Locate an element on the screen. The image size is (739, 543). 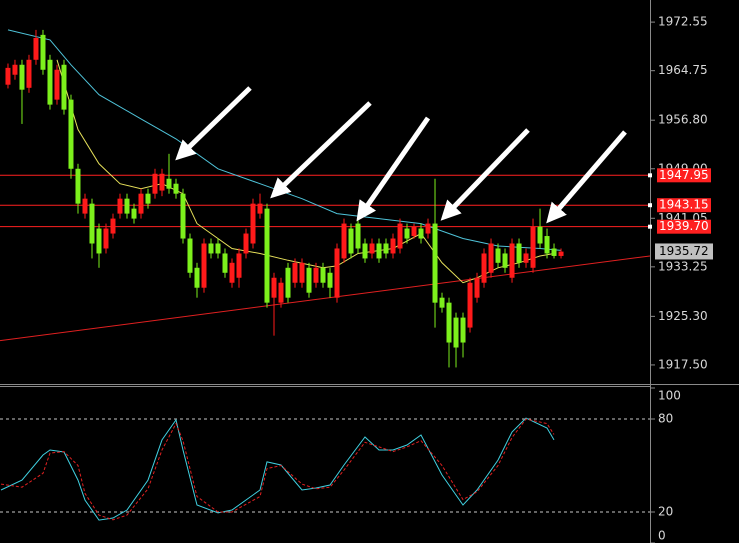
y-tick-label: 100 is located at coordinates (669, 396).